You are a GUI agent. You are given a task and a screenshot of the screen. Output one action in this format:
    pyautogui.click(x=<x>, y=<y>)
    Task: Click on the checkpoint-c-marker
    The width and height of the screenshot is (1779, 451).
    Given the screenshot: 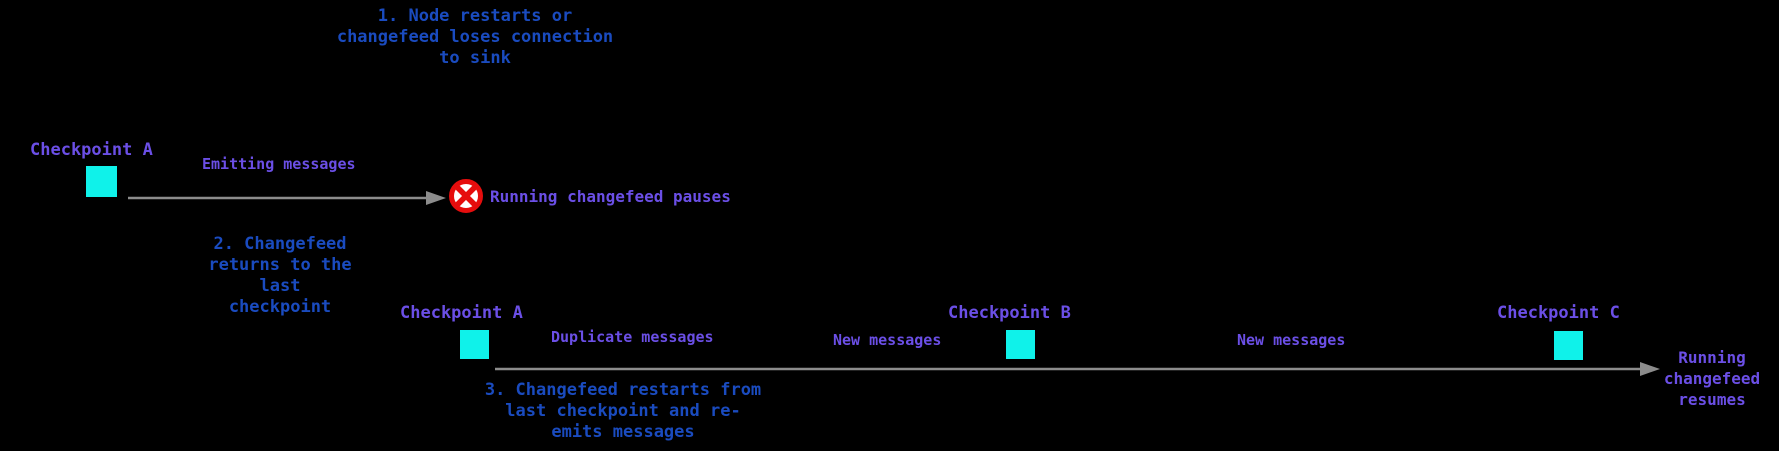 What is the action you would take?
    pyautogui.click(x=1568, y=345)
    